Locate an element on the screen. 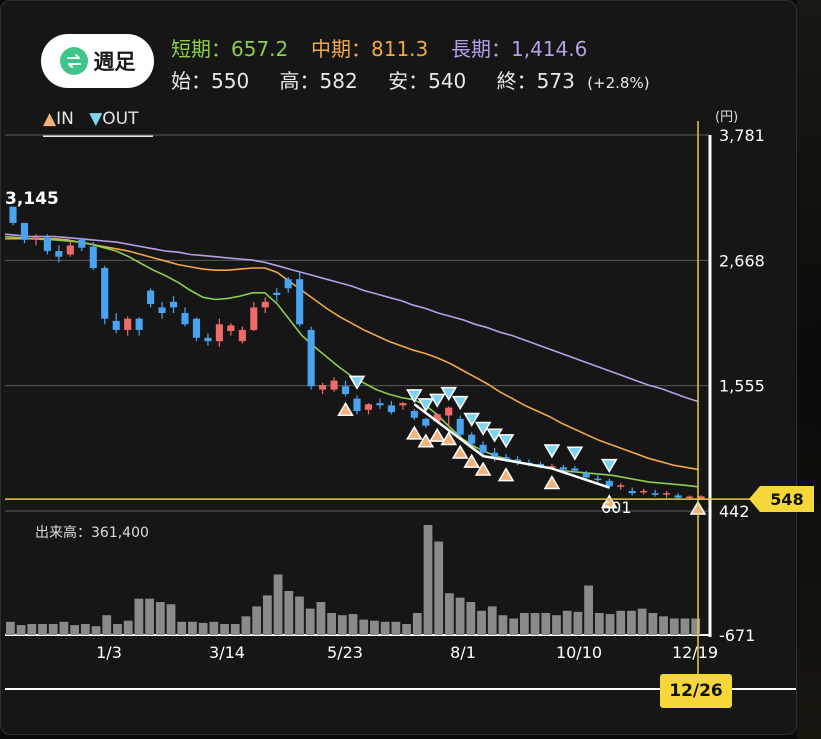  ohlc-summary: 始：550 高：582 安：540 終：573 (+2.8%) is located at coordinates (422, 79).